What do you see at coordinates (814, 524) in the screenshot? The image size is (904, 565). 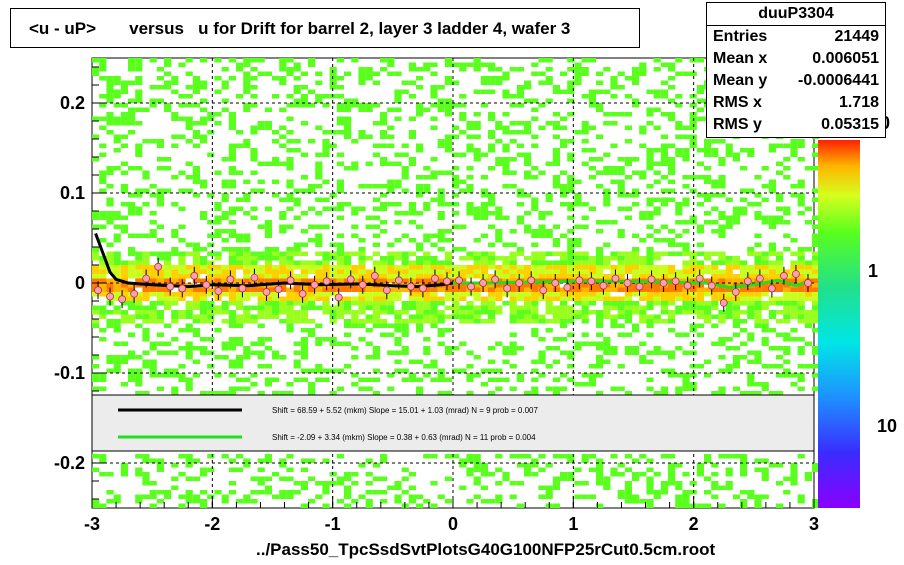 I see `x-tick-label: 3` at bounding box center [814, 524].